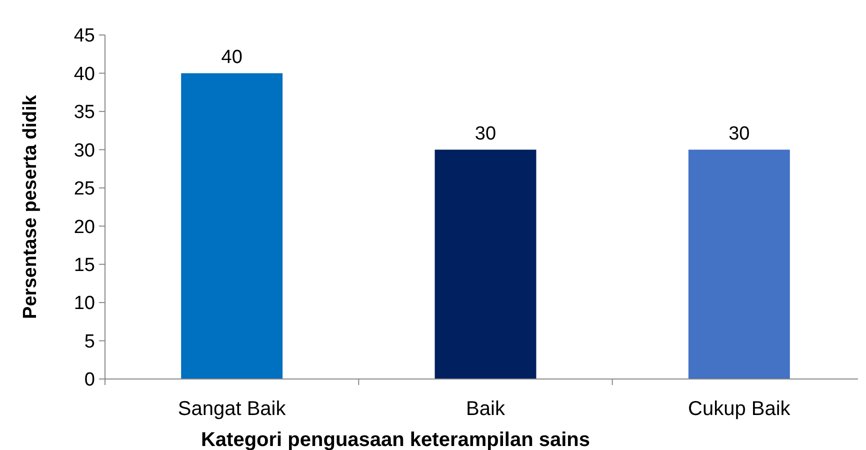 The width and height of the screenshot is (866, 450). What do you see at coordinates (486, 409) in the screenshot?
I see `x-tick-label: Baik` at bounding box center [486, 409].